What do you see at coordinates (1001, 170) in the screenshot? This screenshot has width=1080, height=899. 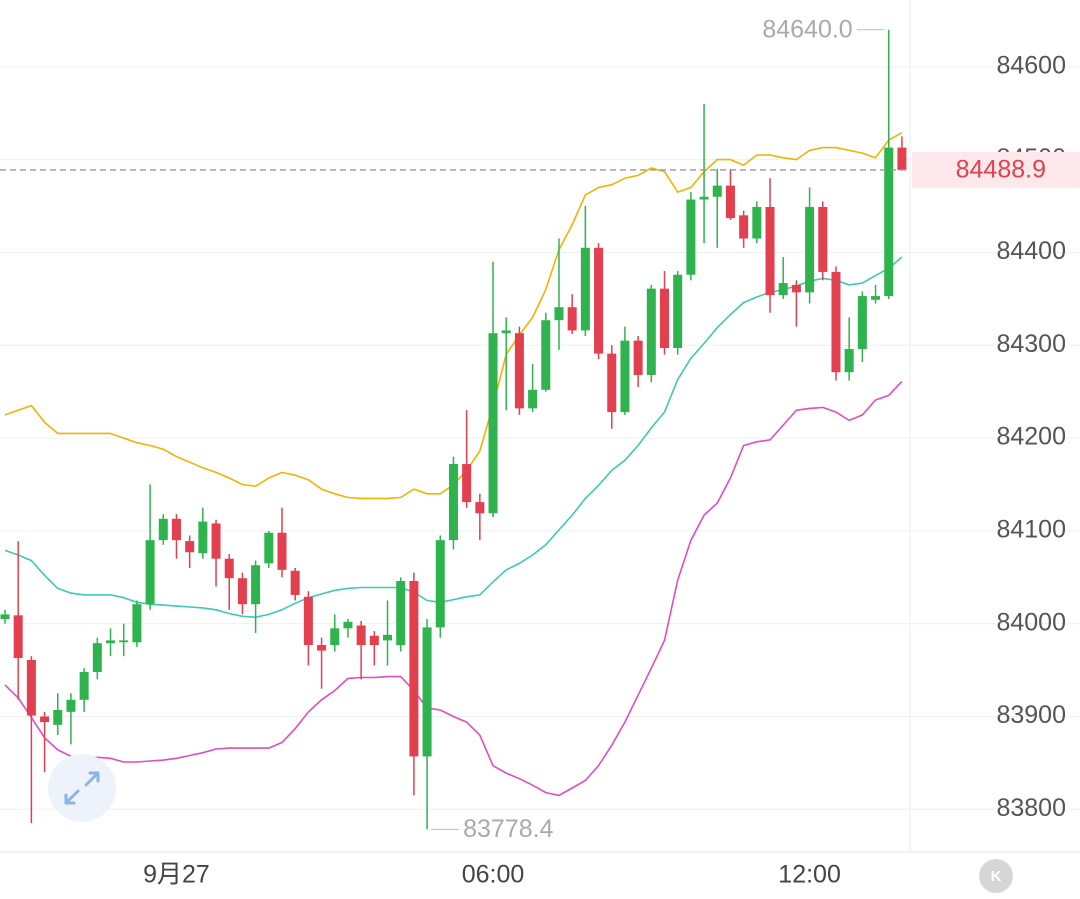 I see `last-price-label: 84488.9` at bounding box center [1001, 170].